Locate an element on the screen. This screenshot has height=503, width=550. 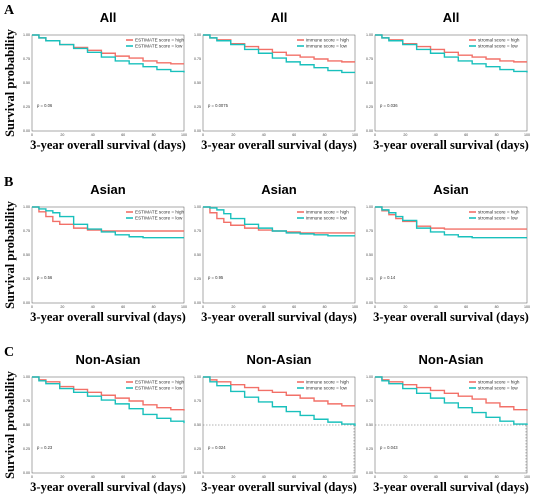
km-curve-low-b1 is located at coordinates (108, 222).